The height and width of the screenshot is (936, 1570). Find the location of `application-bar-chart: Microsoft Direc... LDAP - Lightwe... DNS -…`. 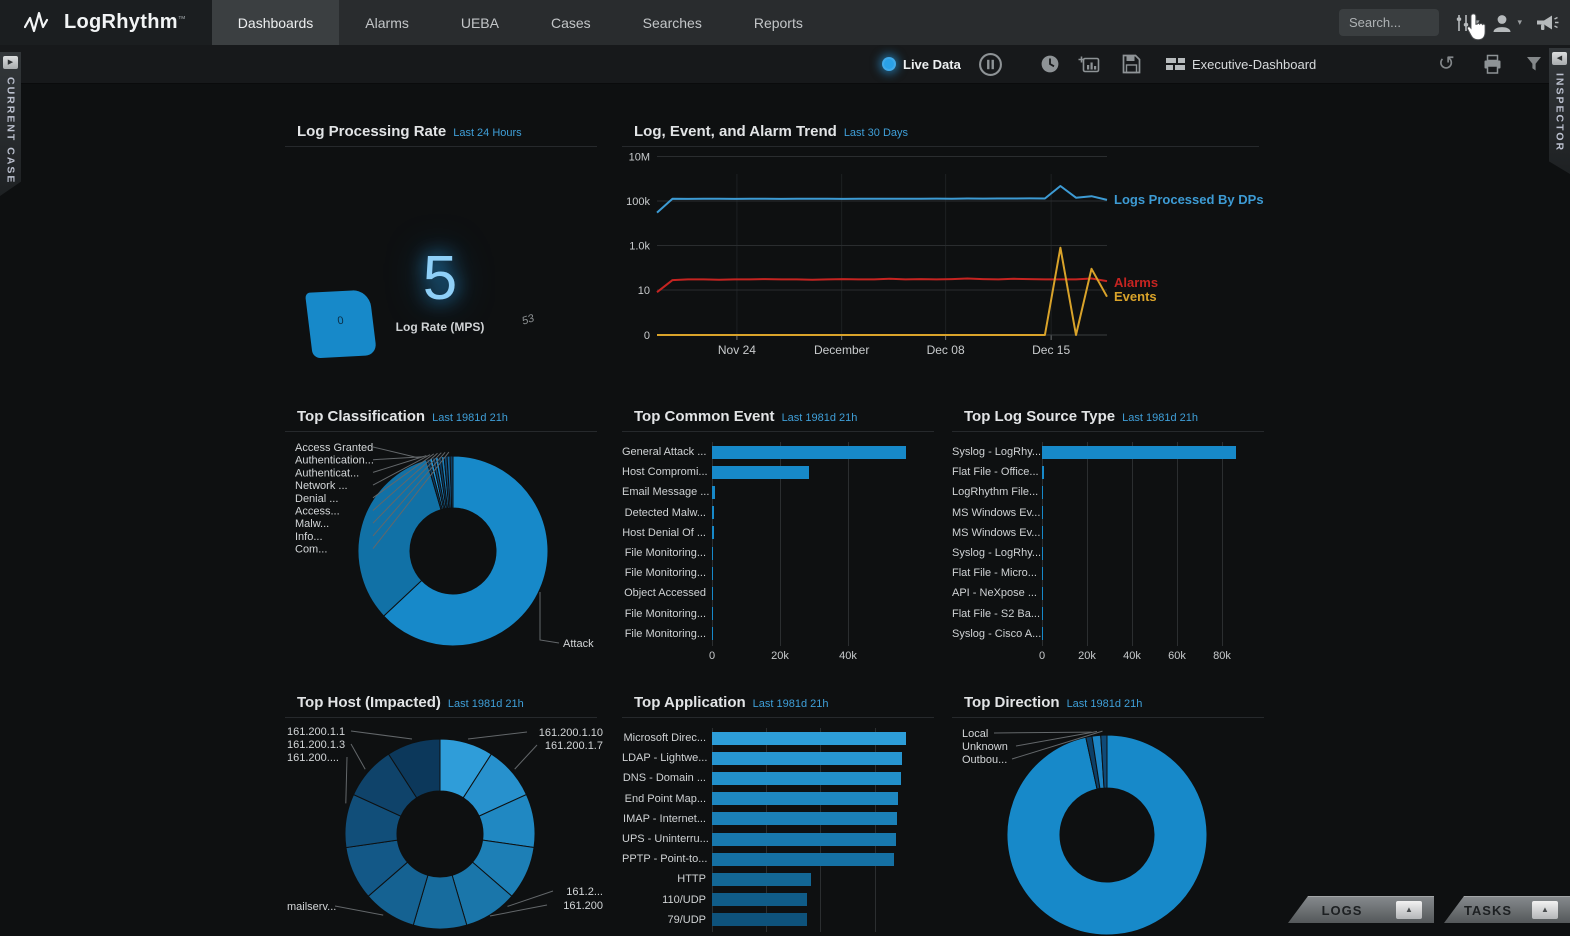

application-bar-chart: Microsoft Direc... LDAP - Lightwe... DNS -… is located at coordinates (780, 830).